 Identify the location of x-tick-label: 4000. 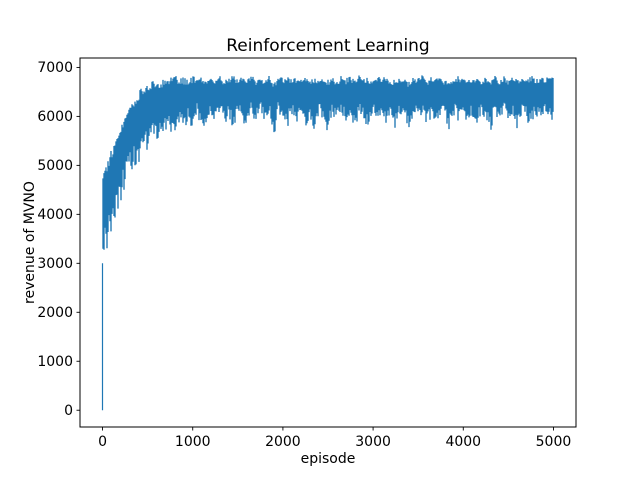
(463, 442).